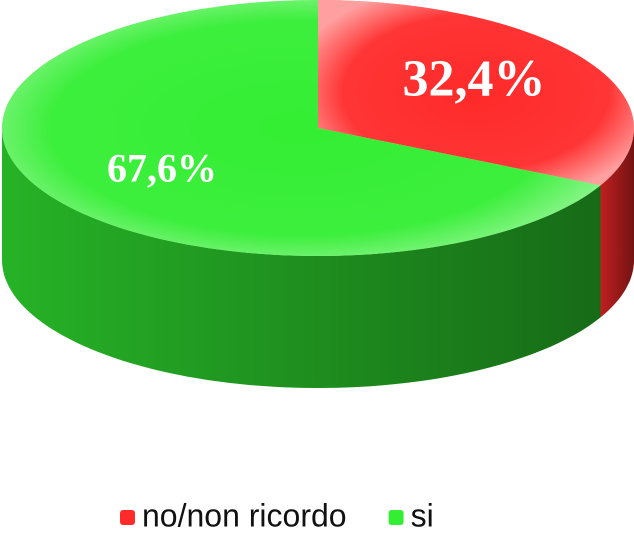 This screenshot has height=538, width=634. Describe the element at coordinates (617, 223) in the screenshot. I see `side-shade` at that location.